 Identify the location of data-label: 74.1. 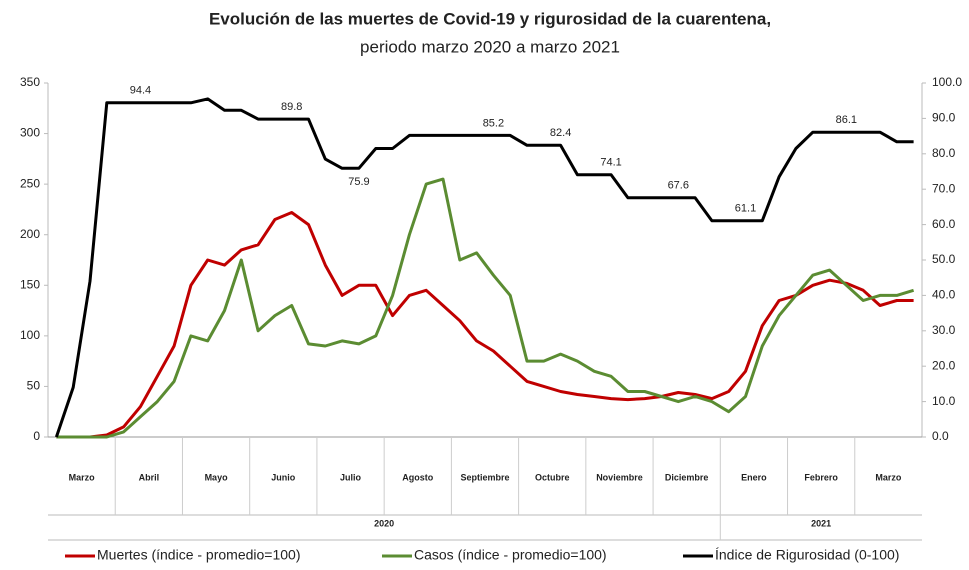
(610, 163).